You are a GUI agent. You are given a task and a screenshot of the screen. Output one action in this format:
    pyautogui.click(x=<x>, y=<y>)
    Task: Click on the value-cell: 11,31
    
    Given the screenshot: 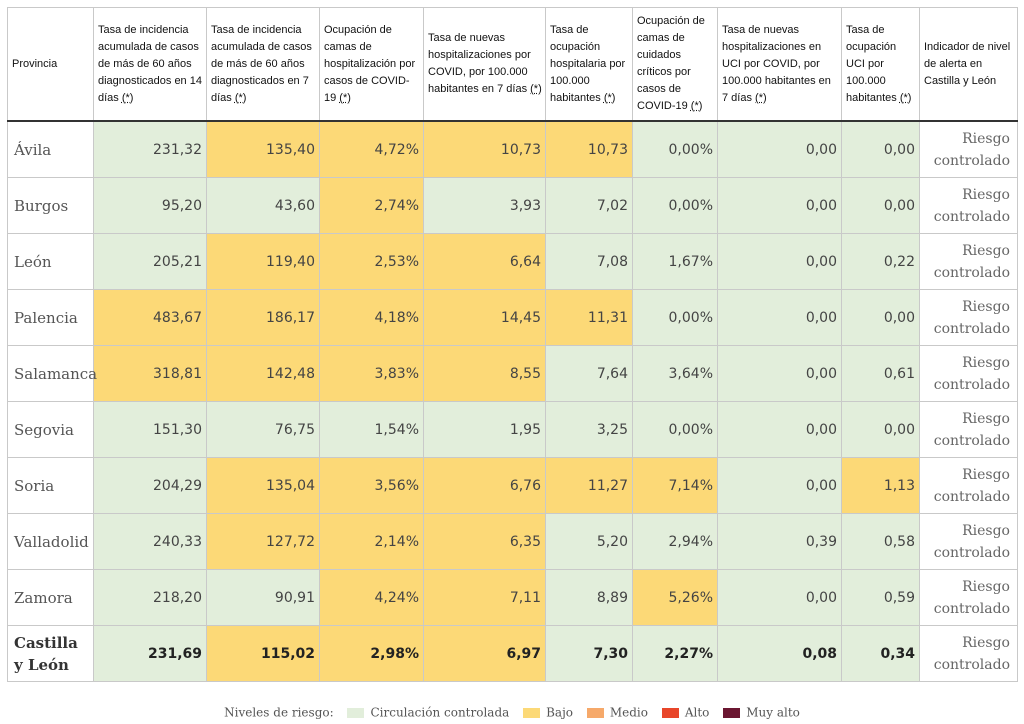 What is the action you would take?
    pyautogui.click(x=589, y=317)
    